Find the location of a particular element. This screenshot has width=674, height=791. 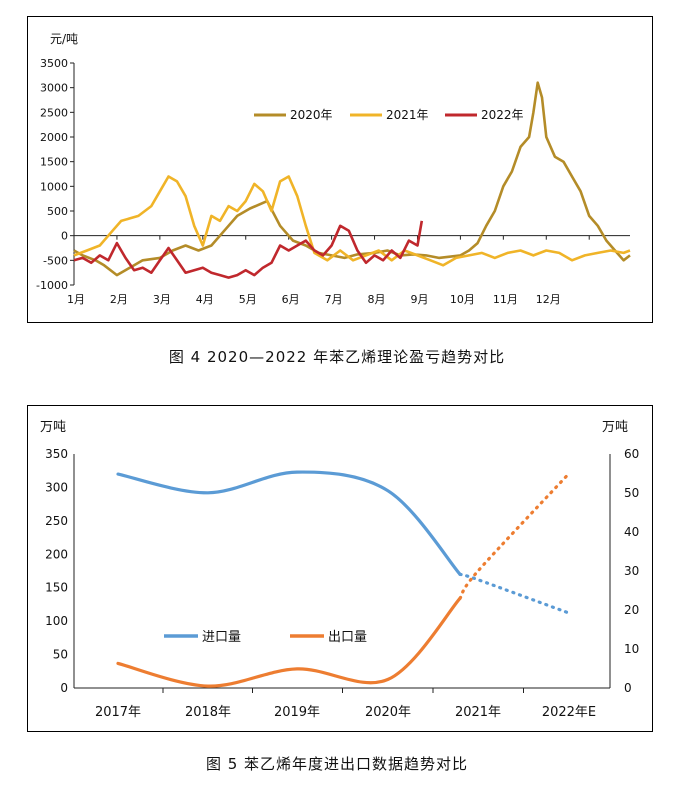

y-tick-label: 2000 is located at coordinates (54, 137).